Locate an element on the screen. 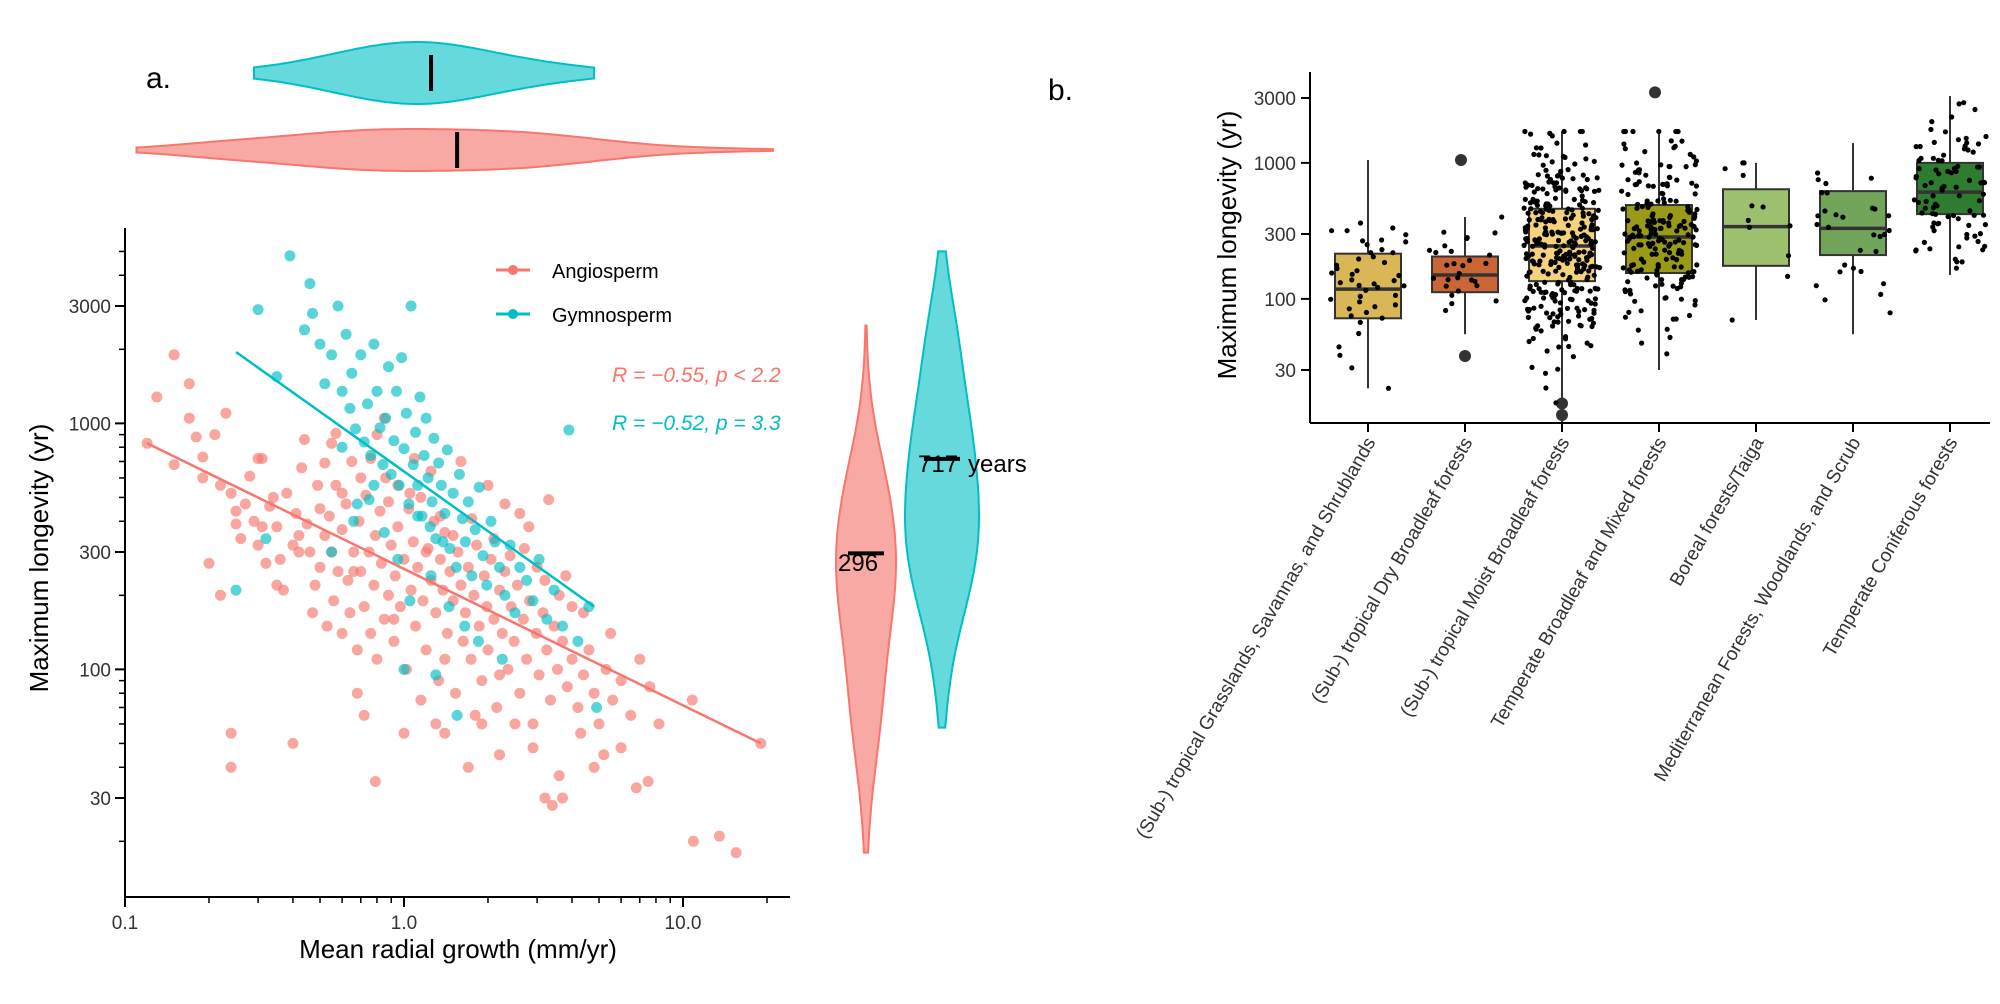 The height and width of the screenshot is (1004, 2000). box-shapes is located at coordinates (1659, 255).